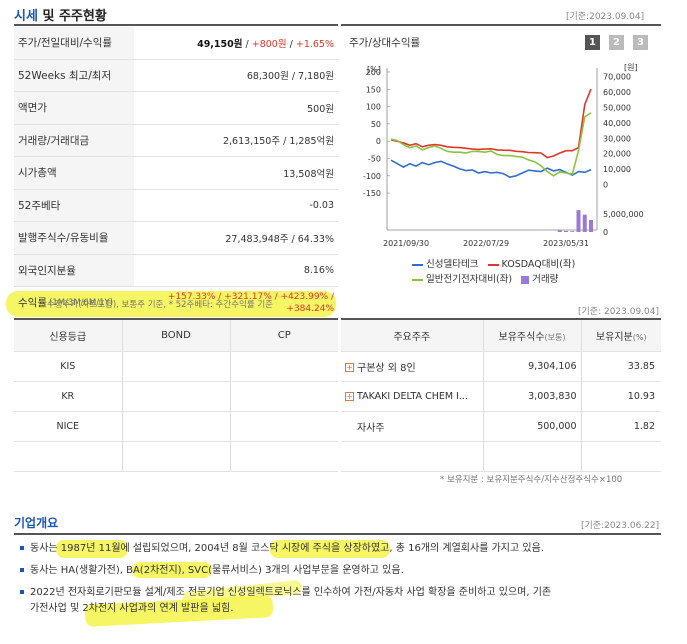 The image size is (687, 644). Describe the element at coordinates (176, 108) in the screenshot. I see `price-row: 액면가 500원` at that location.